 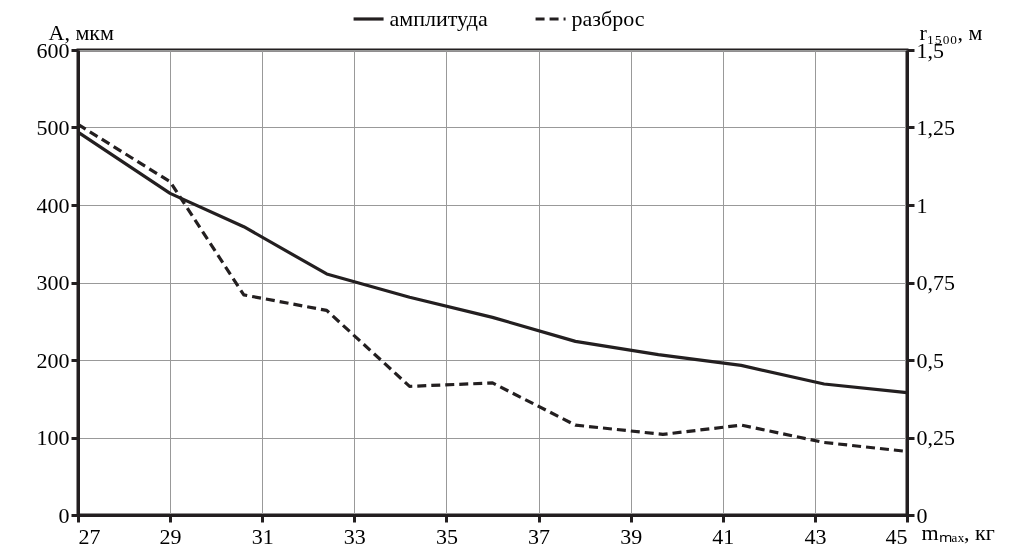 What do you see at coordinates (53, 127) in the screenshot?
I see `y-tick-label: 500` at bounding box center [53, 127].